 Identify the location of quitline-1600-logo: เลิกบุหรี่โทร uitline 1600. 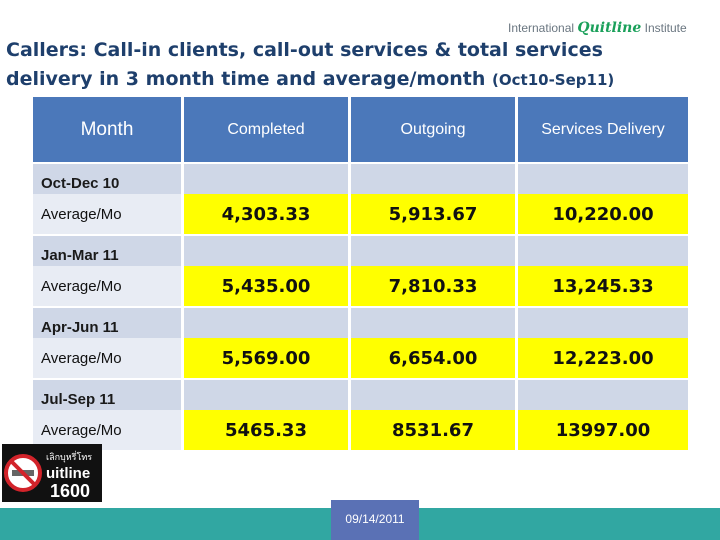
(52, 473).